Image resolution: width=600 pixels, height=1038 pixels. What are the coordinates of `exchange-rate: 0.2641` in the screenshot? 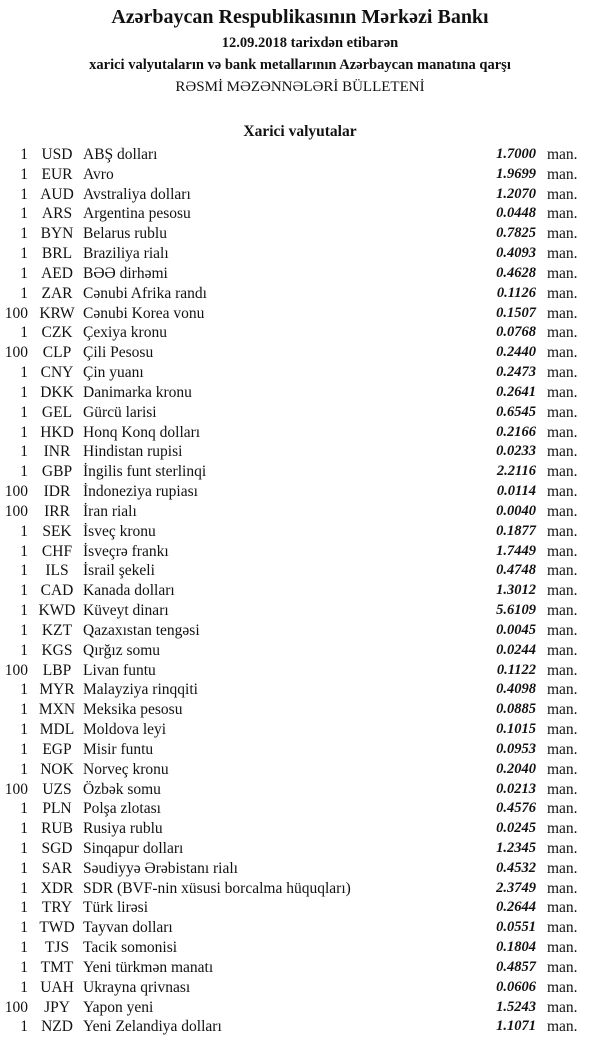 It's located at (516, 391).